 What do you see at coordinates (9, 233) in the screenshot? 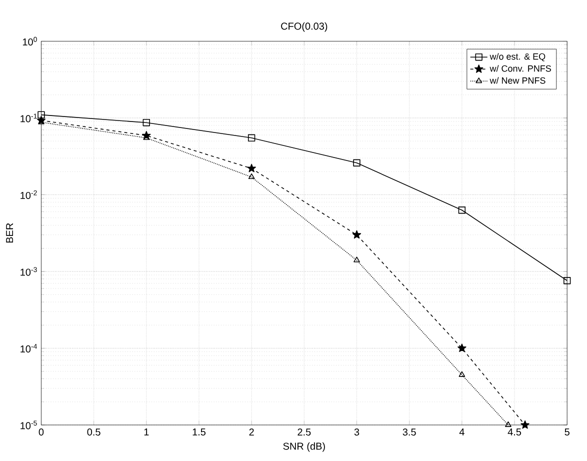
I see `y-axis-title: BER` at bounding box center [9, 233].